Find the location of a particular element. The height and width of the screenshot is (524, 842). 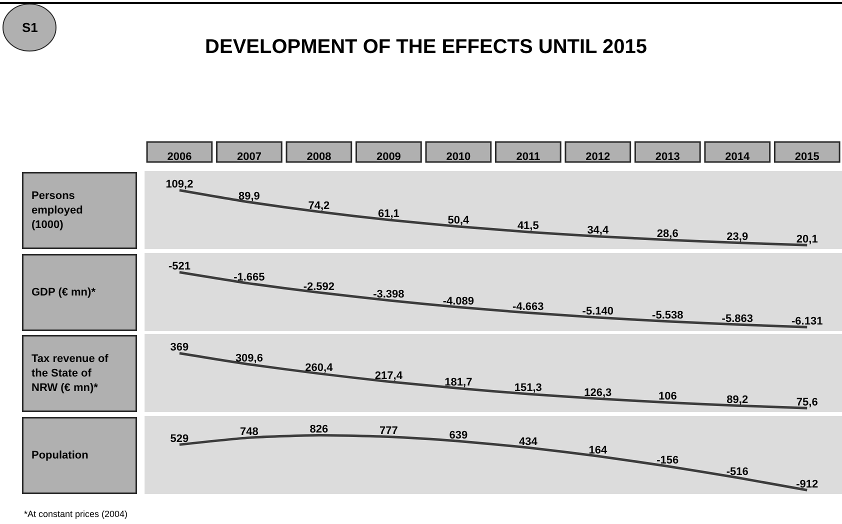

data-label: -4.089 is located at coordinates (458, 301).